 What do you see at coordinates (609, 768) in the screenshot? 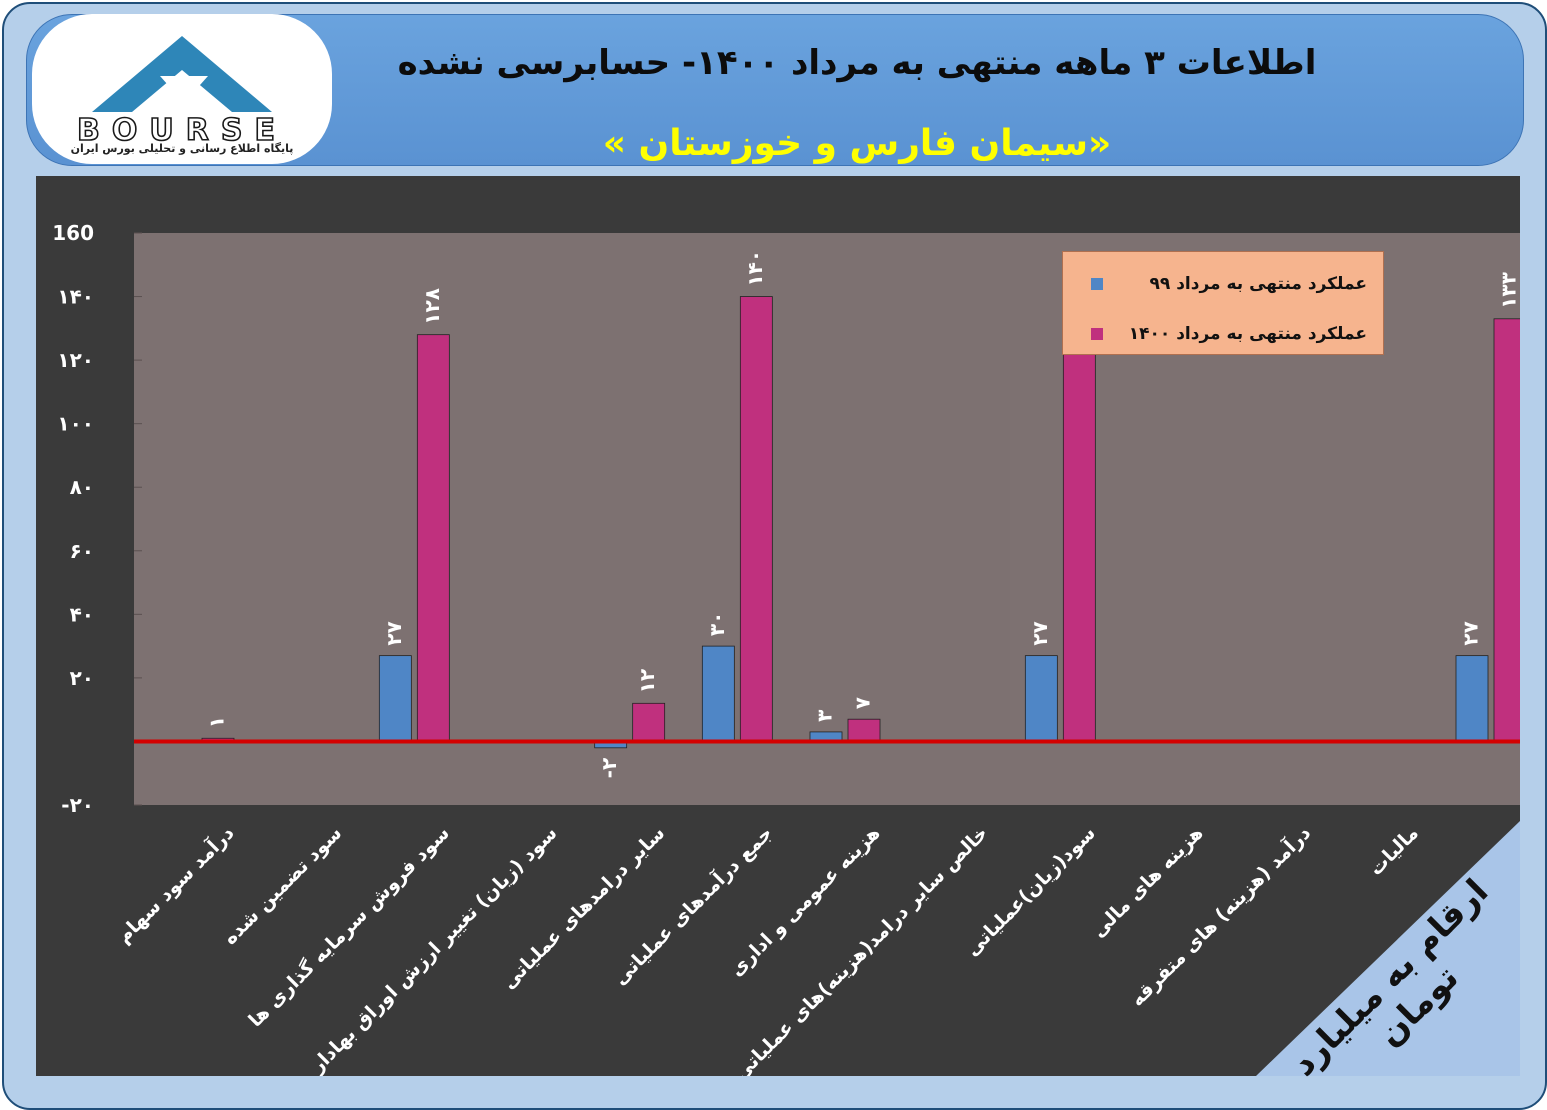
I see `data-label: -۲` at bounding box center [609, 768].